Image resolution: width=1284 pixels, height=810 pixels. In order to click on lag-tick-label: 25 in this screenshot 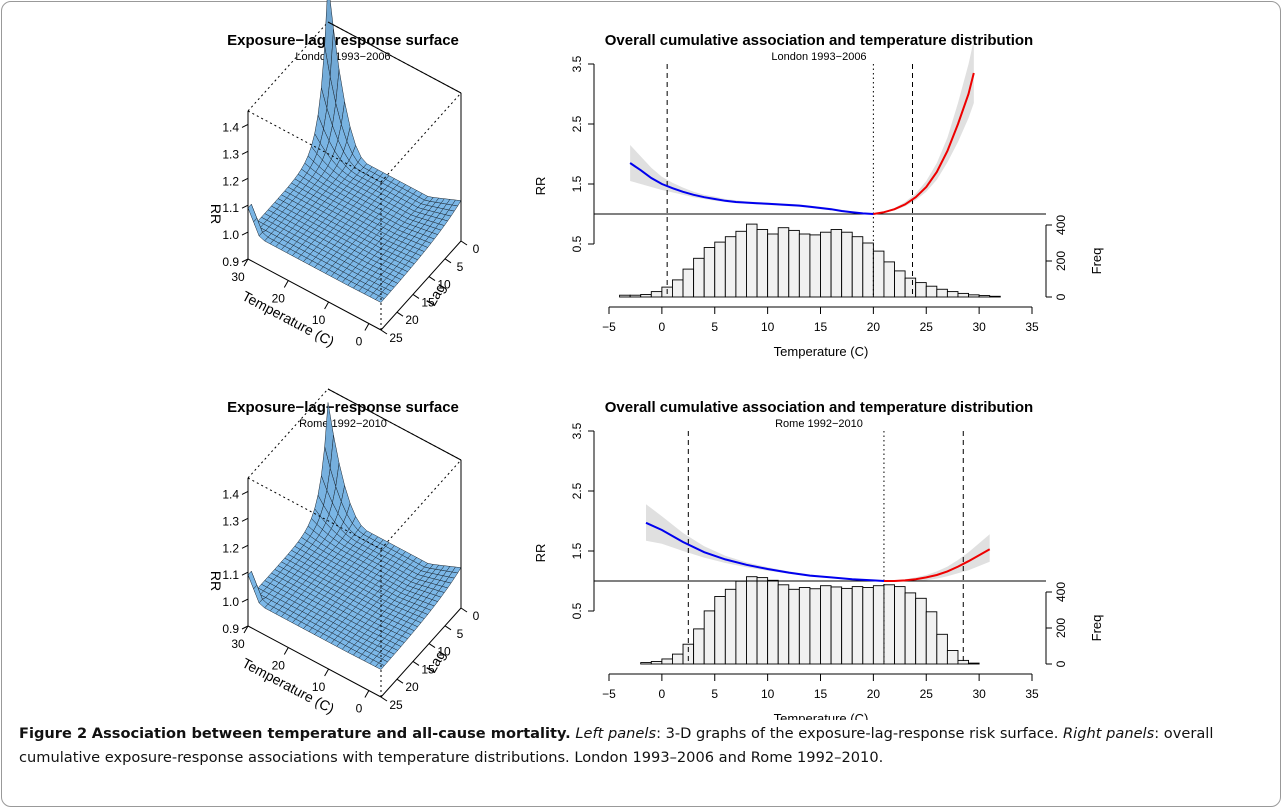, I will do `click(396, 338)`.